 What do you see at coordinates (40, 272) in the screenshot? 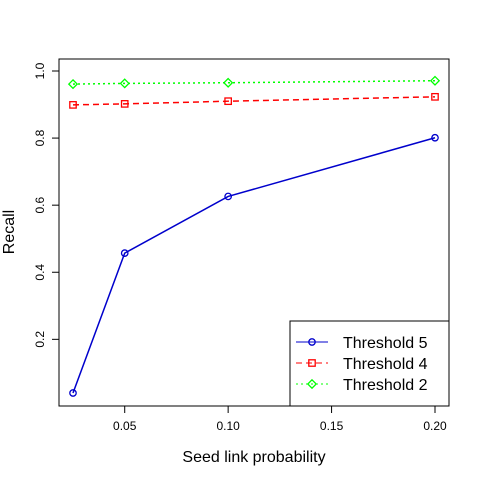
I see `y-tick-label: 0.4` at bounding box center [40, 272].